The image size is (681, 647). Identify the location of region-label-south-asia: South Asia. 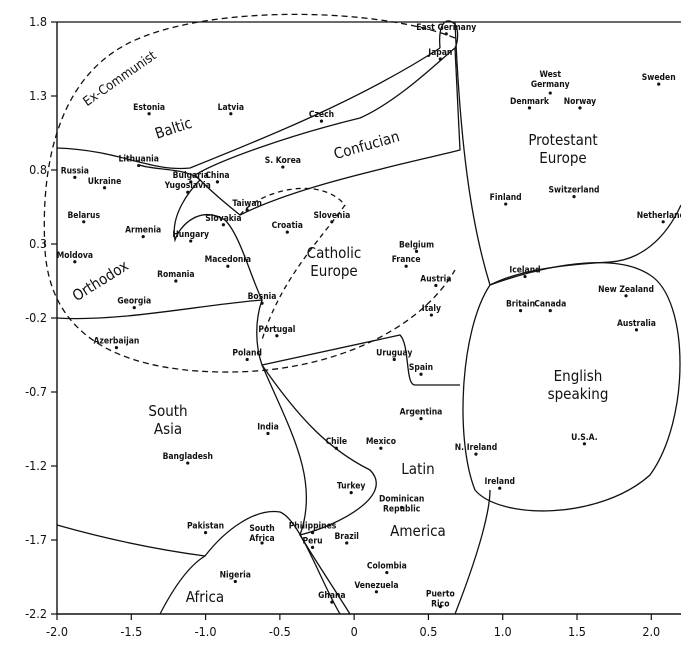
(167, 420).